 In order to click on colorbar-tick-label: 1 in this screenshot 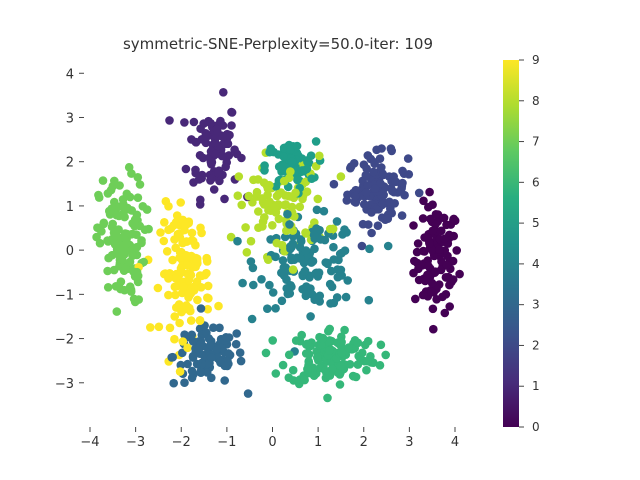, I will do `click(536, 386)`.